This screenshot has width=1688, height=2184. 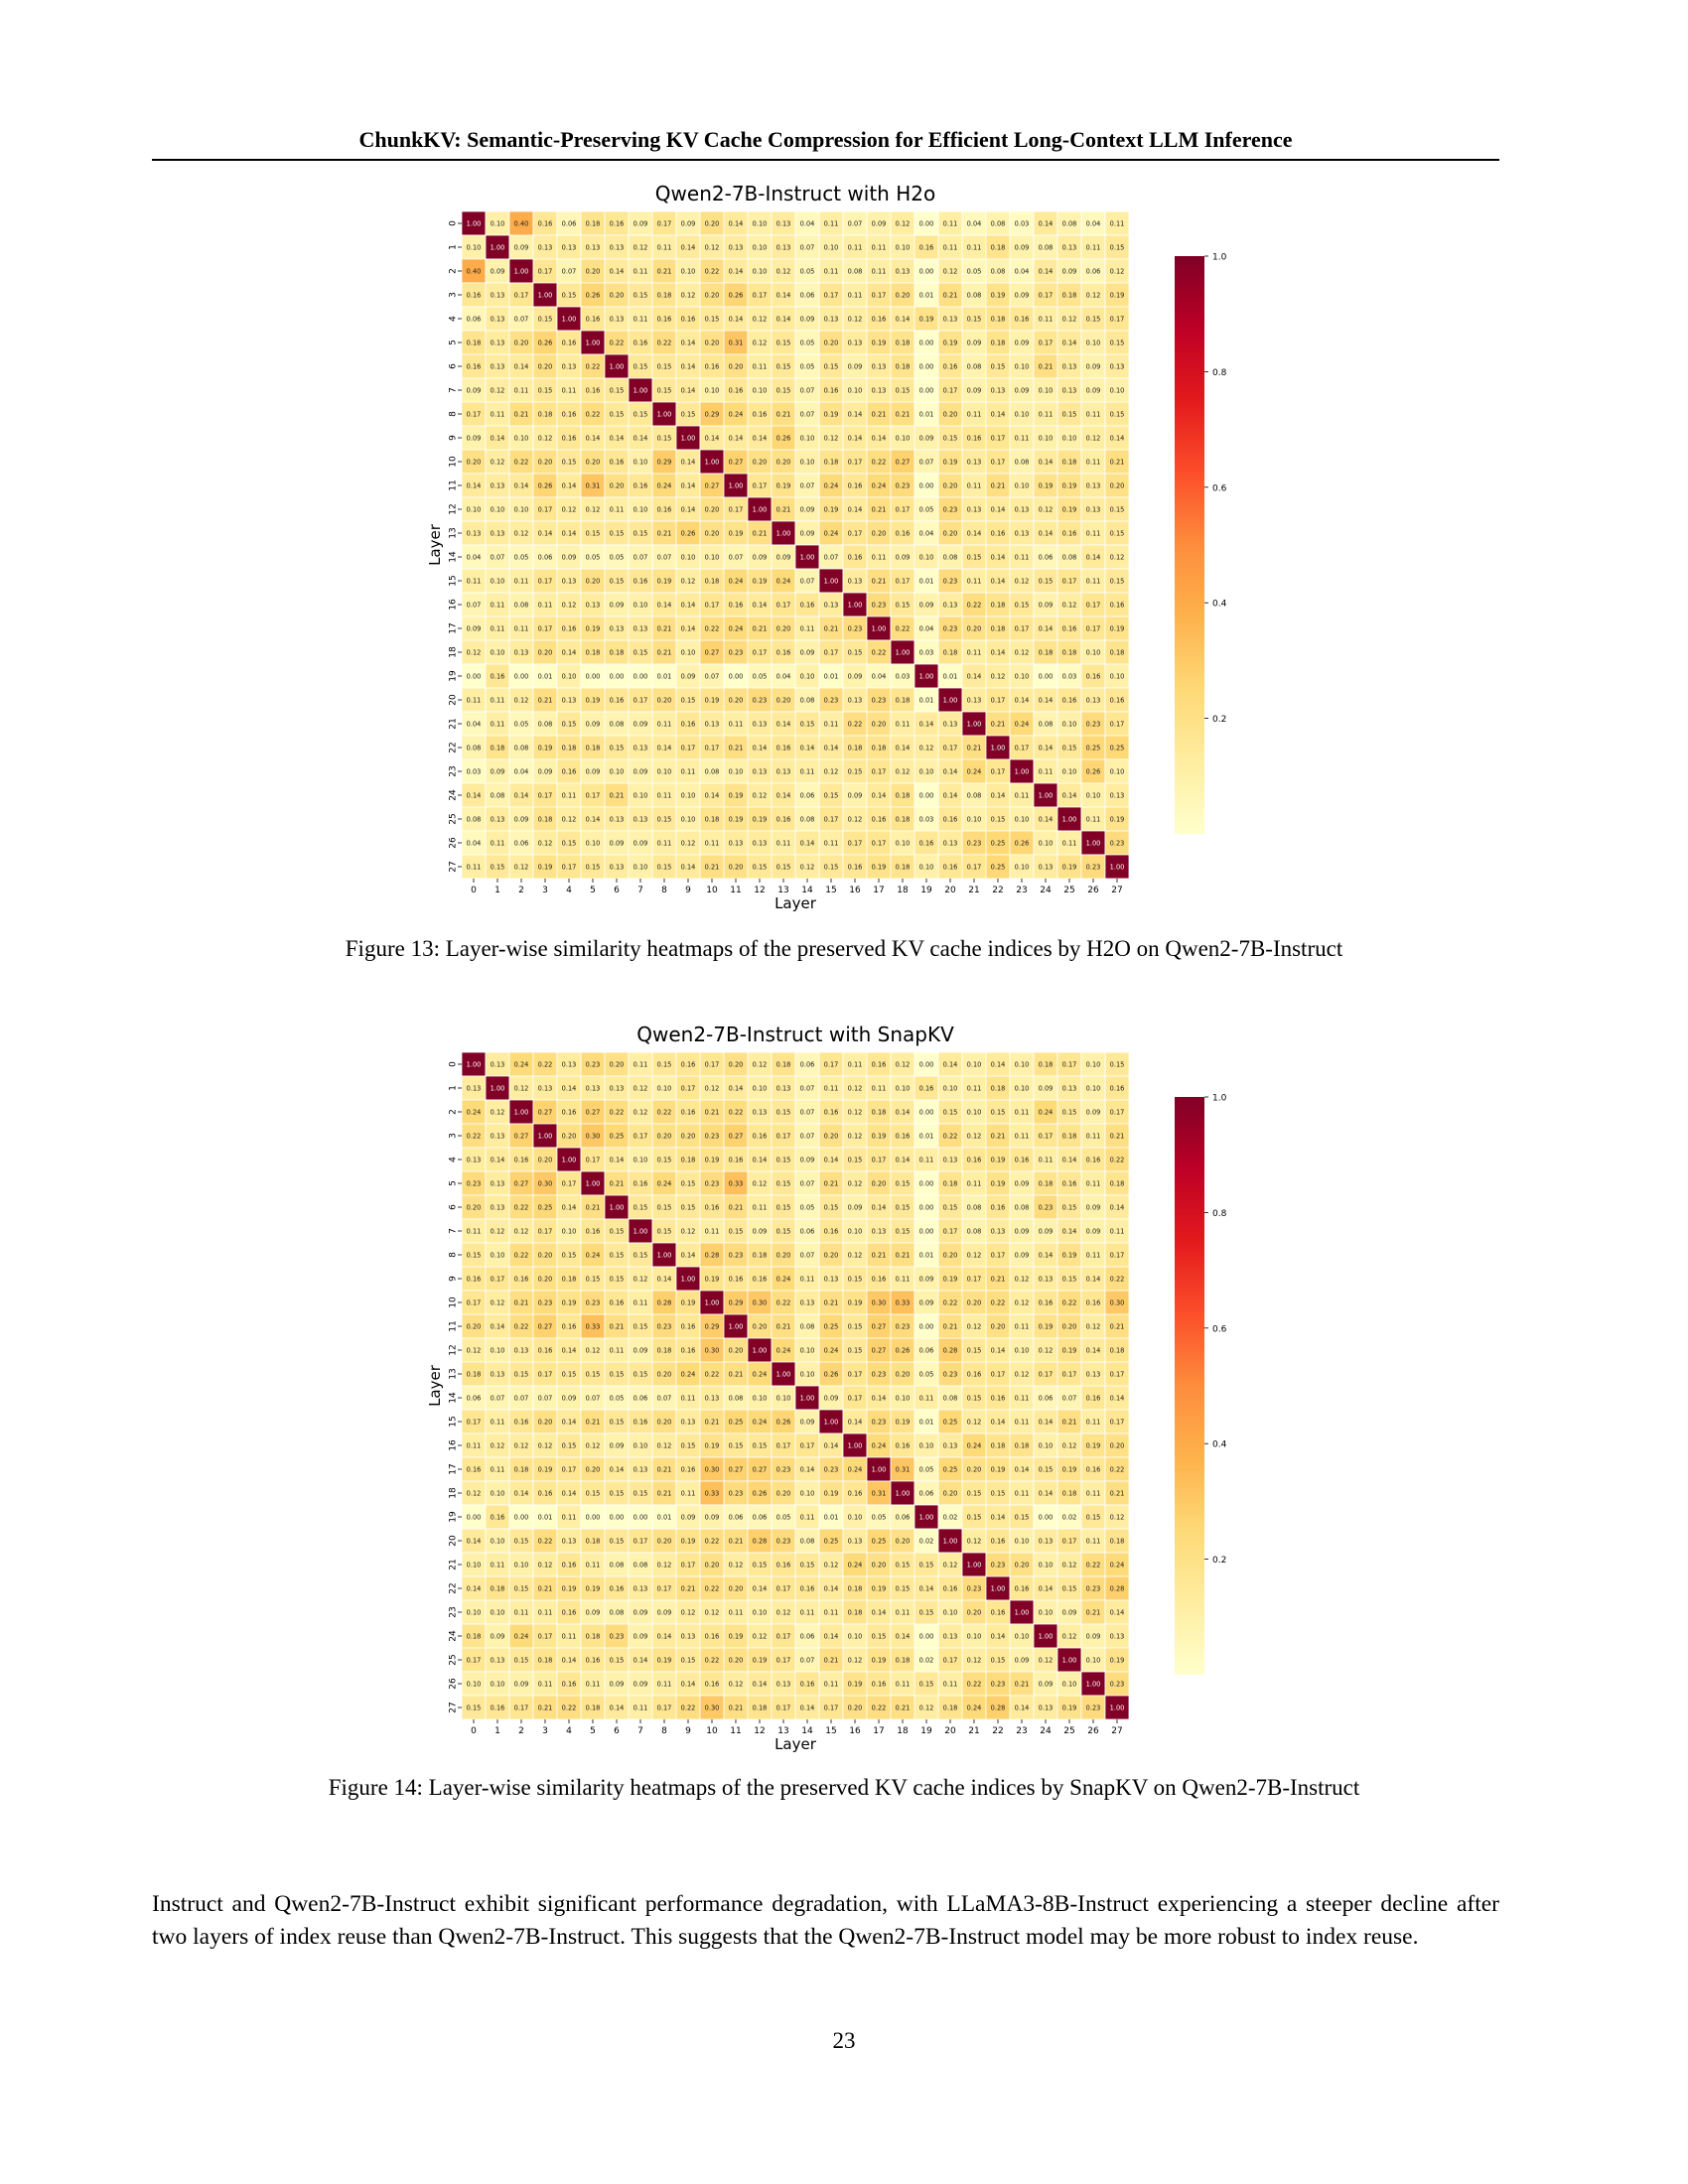 What do you see at coordinates (454, 532) in the screenshot?
I see `y-tick-label: 13` at bounding box center [454, 532].